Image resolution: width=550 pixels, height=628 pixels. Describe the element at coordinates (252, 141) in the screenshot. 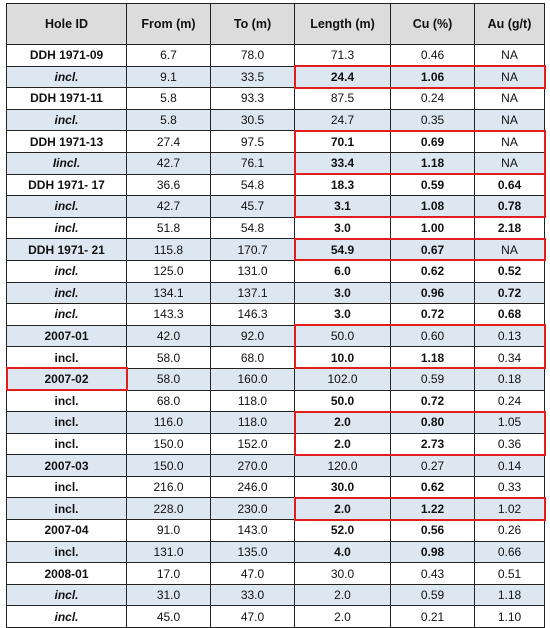

I see `to-cell: 97.5` at that location.